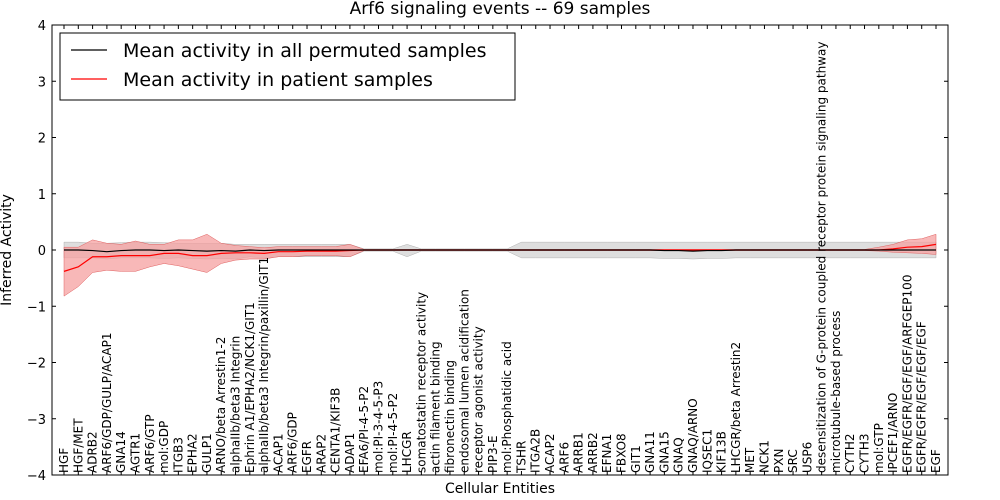 The height and width of the screenshot is (500, 1000). I want to click on confidence-bands, so click(500, 265).